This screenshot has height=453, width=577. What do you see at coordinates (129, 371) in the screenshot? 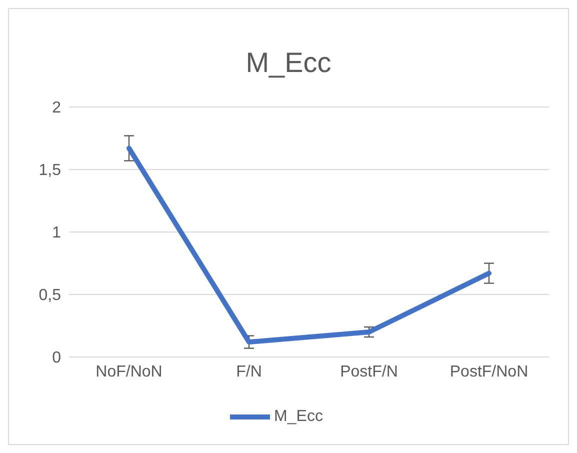
I see `x-tick-label: NoF/NoN` at bounding box center [129, 371].